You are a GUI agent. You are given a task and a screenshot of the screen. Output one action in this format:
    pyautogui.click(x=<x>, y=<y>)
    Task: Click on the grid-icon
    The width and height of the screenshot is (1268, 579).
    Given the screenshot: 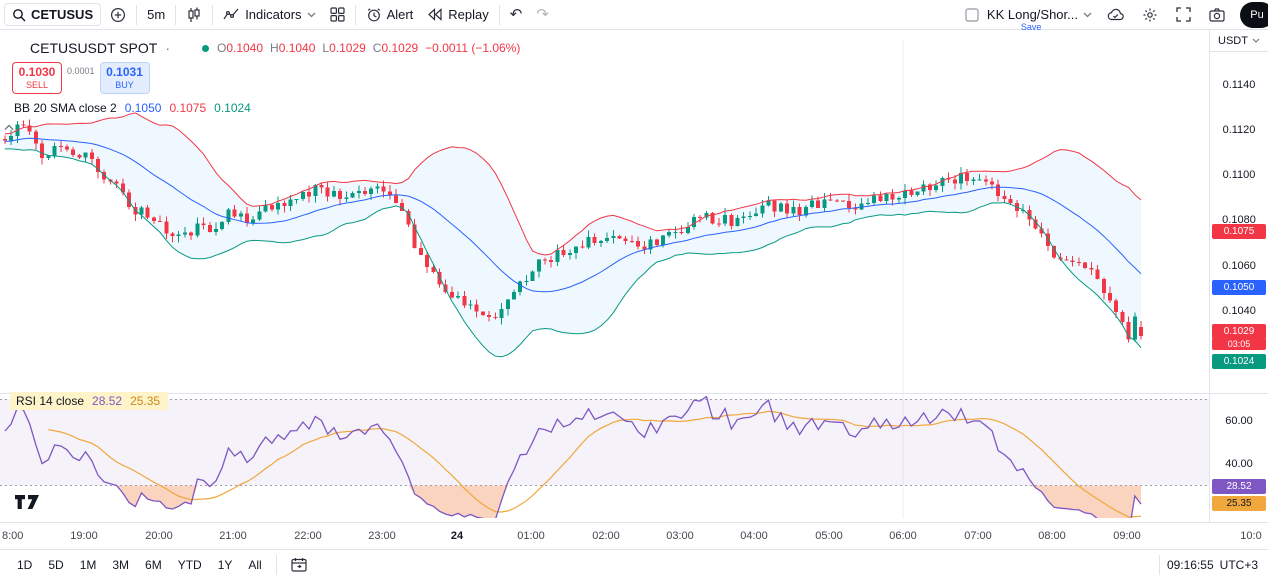 What is the action you would take?
    pyautogui.click(x=337, y=14)
    